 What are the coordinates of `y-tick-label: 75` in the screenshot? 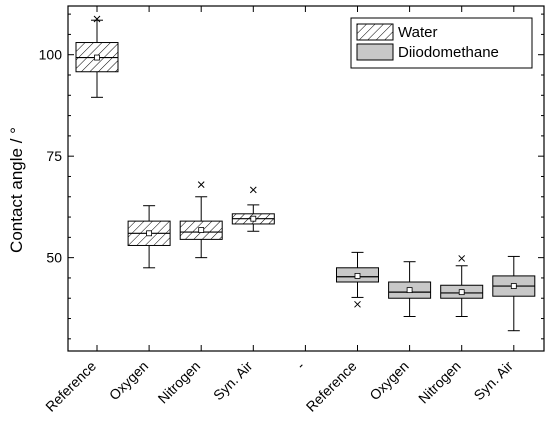 It's located at (54, 156).